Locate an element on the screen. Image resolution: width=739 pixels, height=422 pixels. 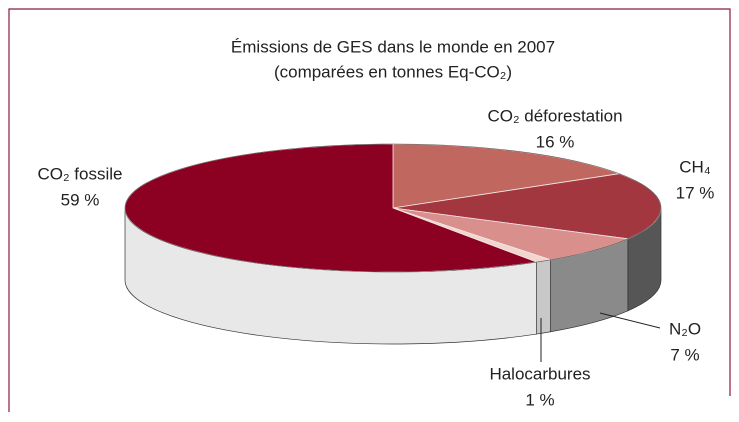
leader-line is located at coordinates (630, 320).